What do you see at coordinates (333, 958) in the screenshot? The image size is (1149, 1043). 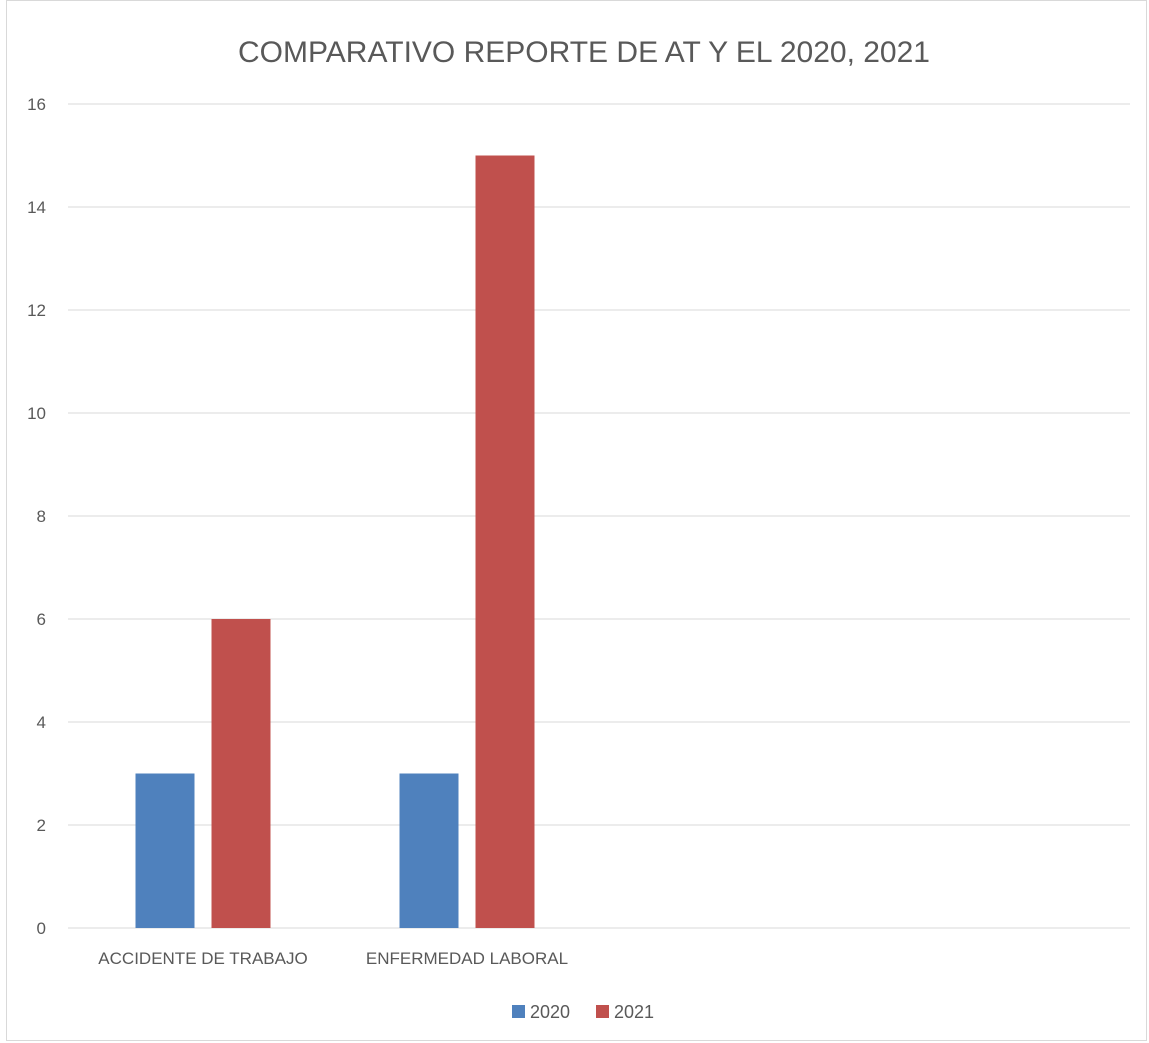 I see `x-axis-ticks: ACCIDENTE DE TRABAJO ENFERMEDAD LABORAL` at bounding box center [333, 958].